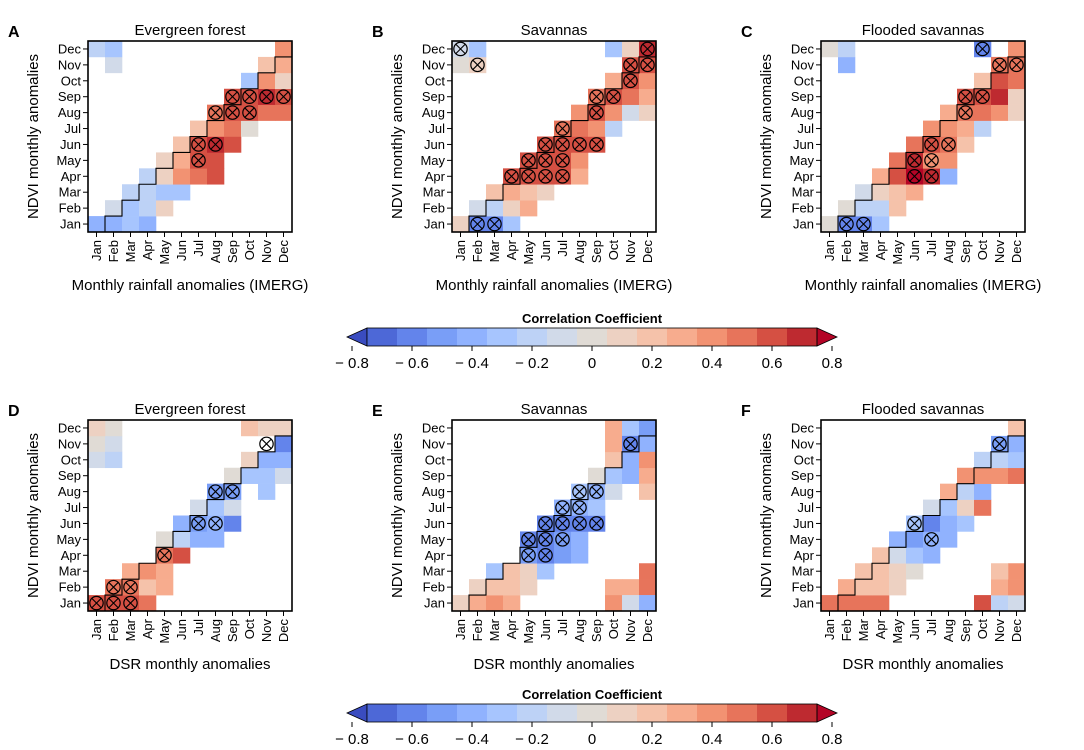 This screenshot has width=1084, height=750. What do you see at coordinates (70, 523) in the screenshot?
I see `y-tick-label: Jun` at bounding box center [70, 523].